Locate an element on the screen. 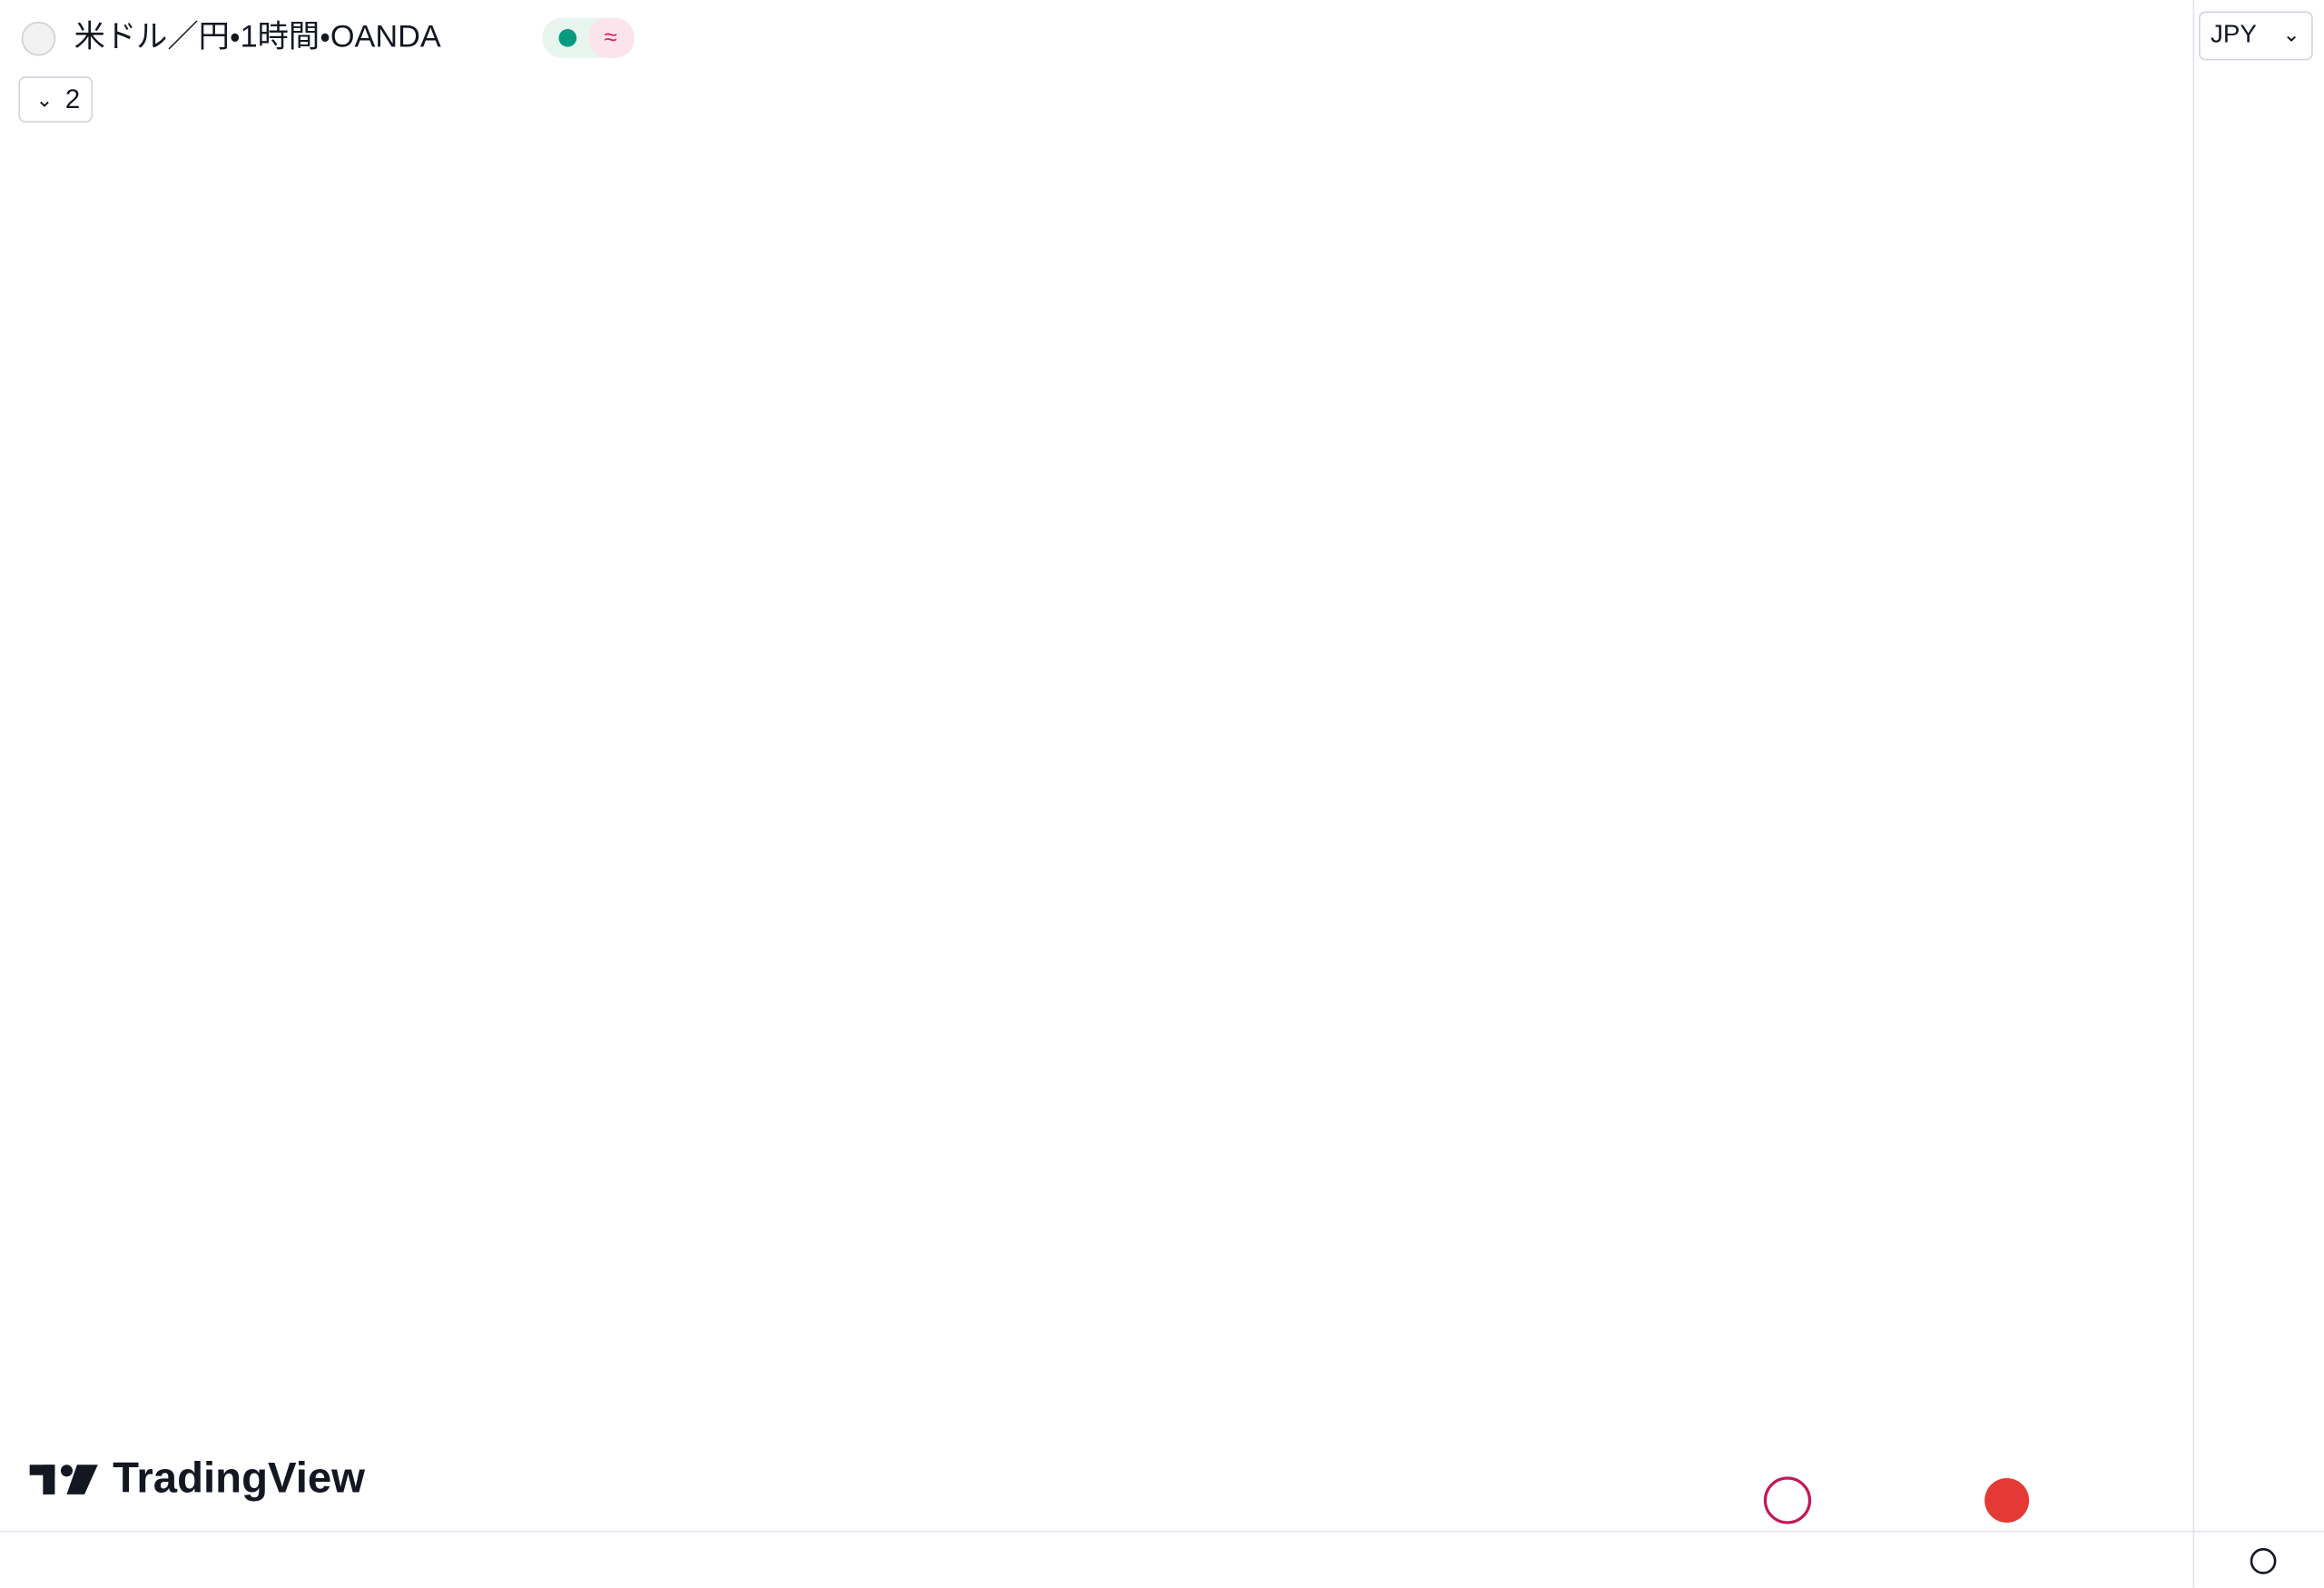 This screenshot has height=1588, width=2324. status-badge is located at coordinates (611, 37).